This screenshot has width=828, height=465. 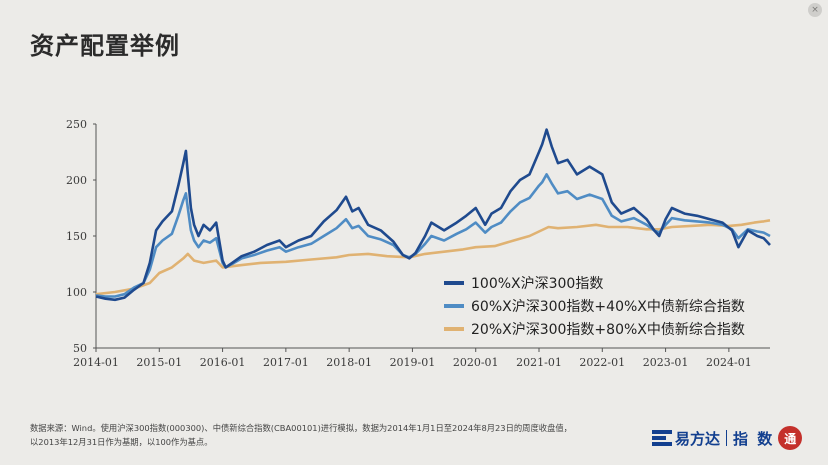 I want to click on legend-label-2: 60%X沪深300指数+40%X中债新综合指数, so click(x=608, y=307).